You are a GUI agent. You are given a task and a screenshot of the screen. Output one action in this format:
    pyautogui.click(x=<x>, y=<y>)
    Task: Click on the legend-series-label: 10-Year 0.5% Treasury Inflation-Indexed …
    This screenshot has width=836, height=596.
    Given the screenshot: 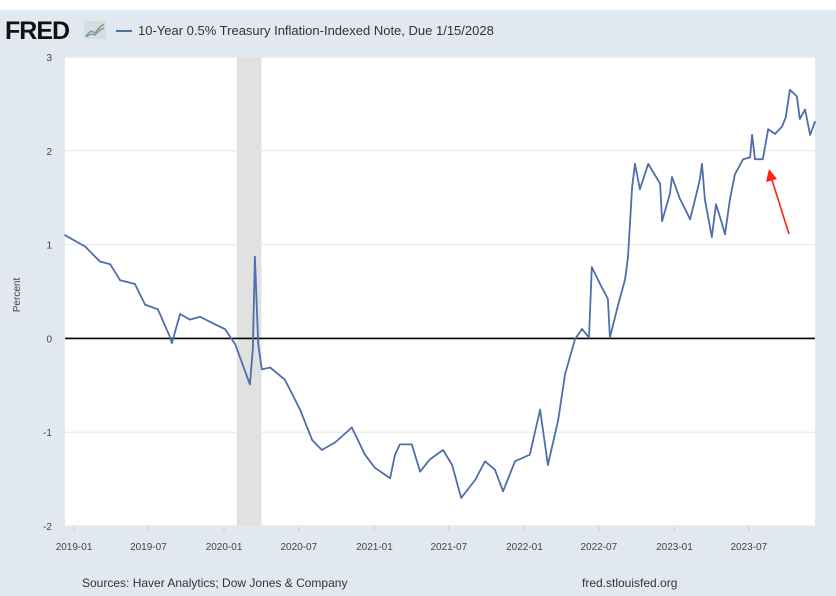 What is the action you would take?
    pyautogui.click(x=316, y=30)
    